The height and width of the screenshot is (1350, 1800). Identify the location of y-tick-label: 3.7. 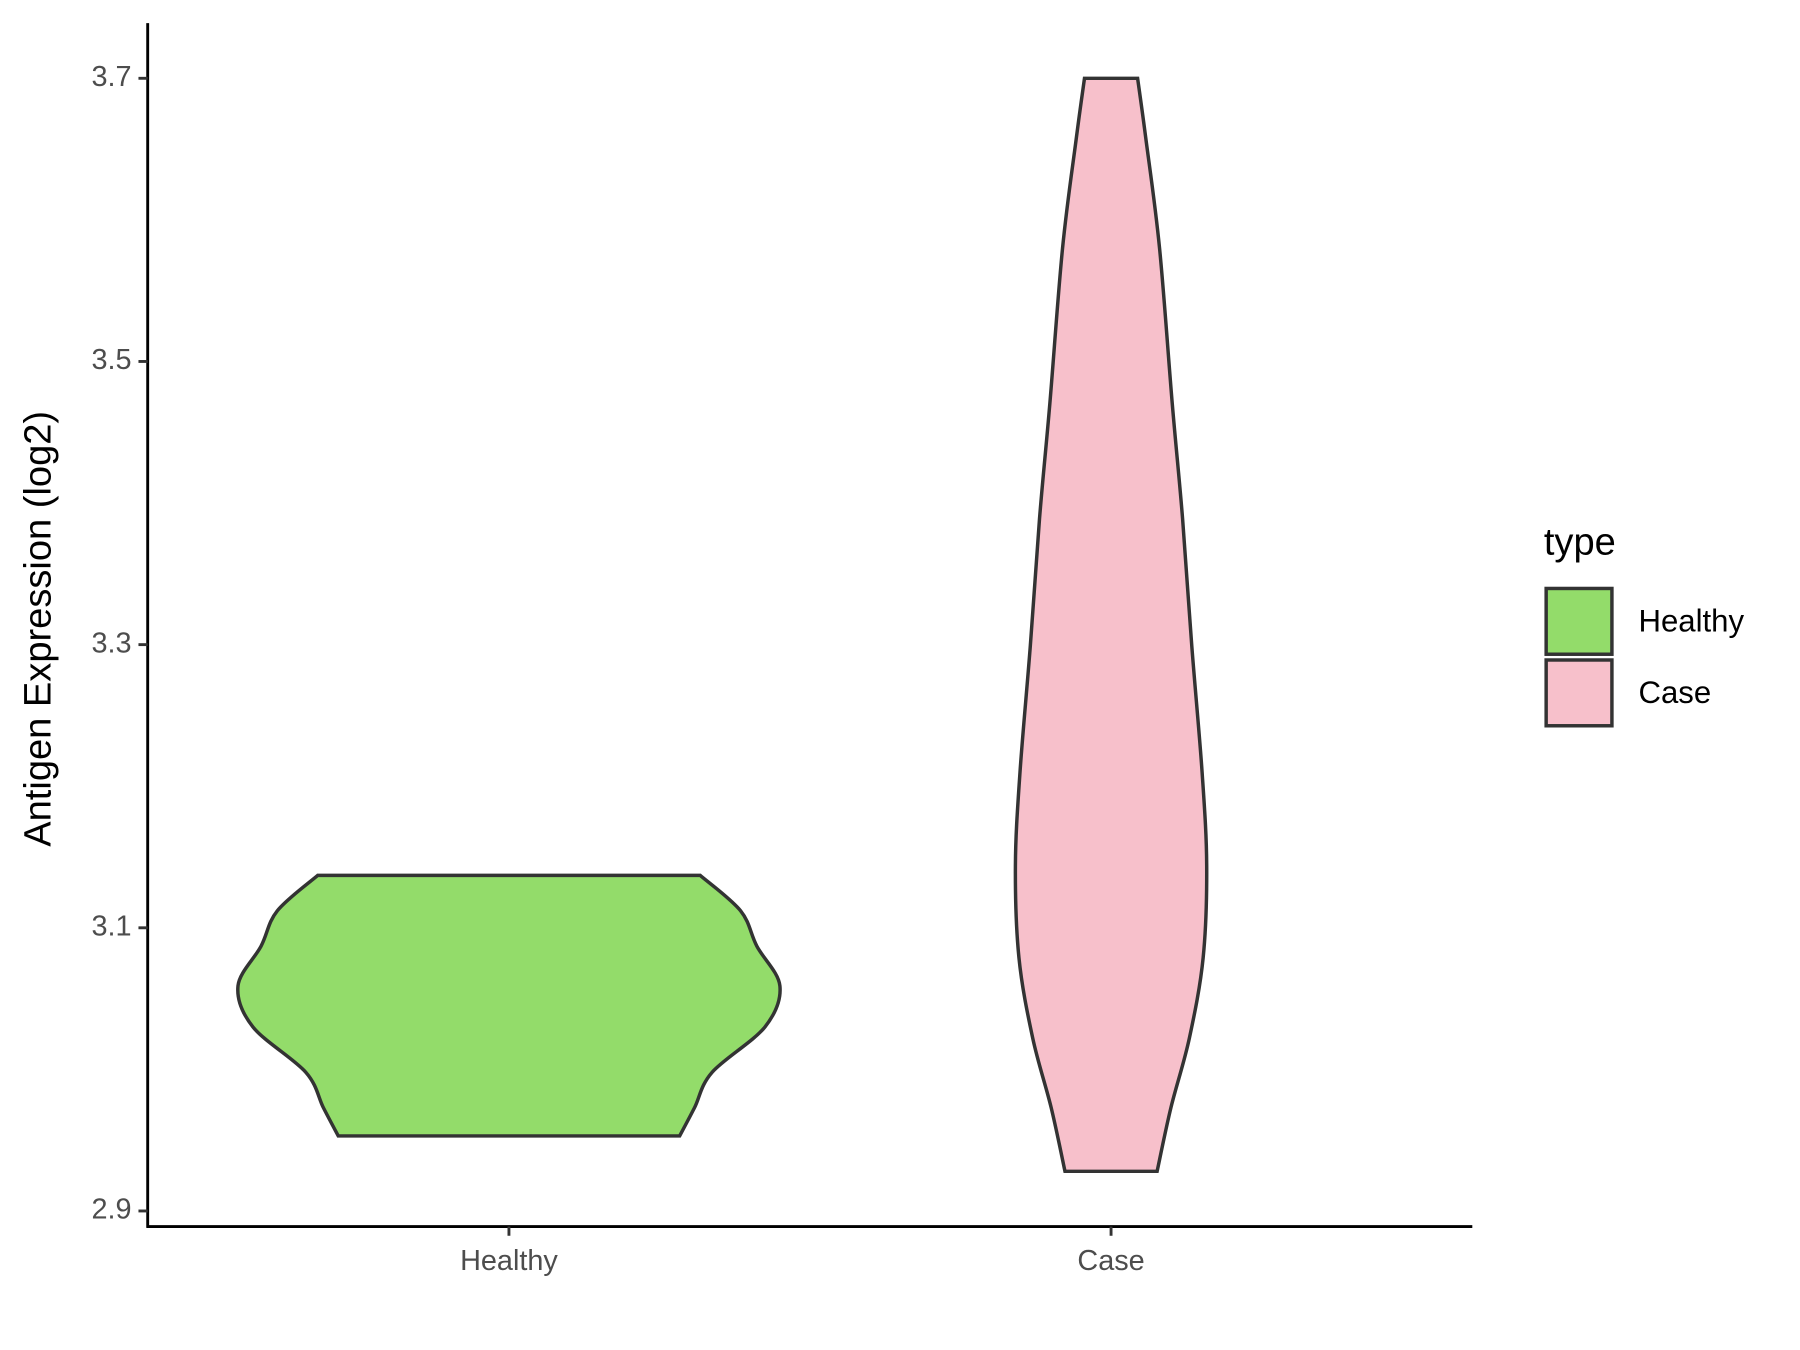
(111, 77).